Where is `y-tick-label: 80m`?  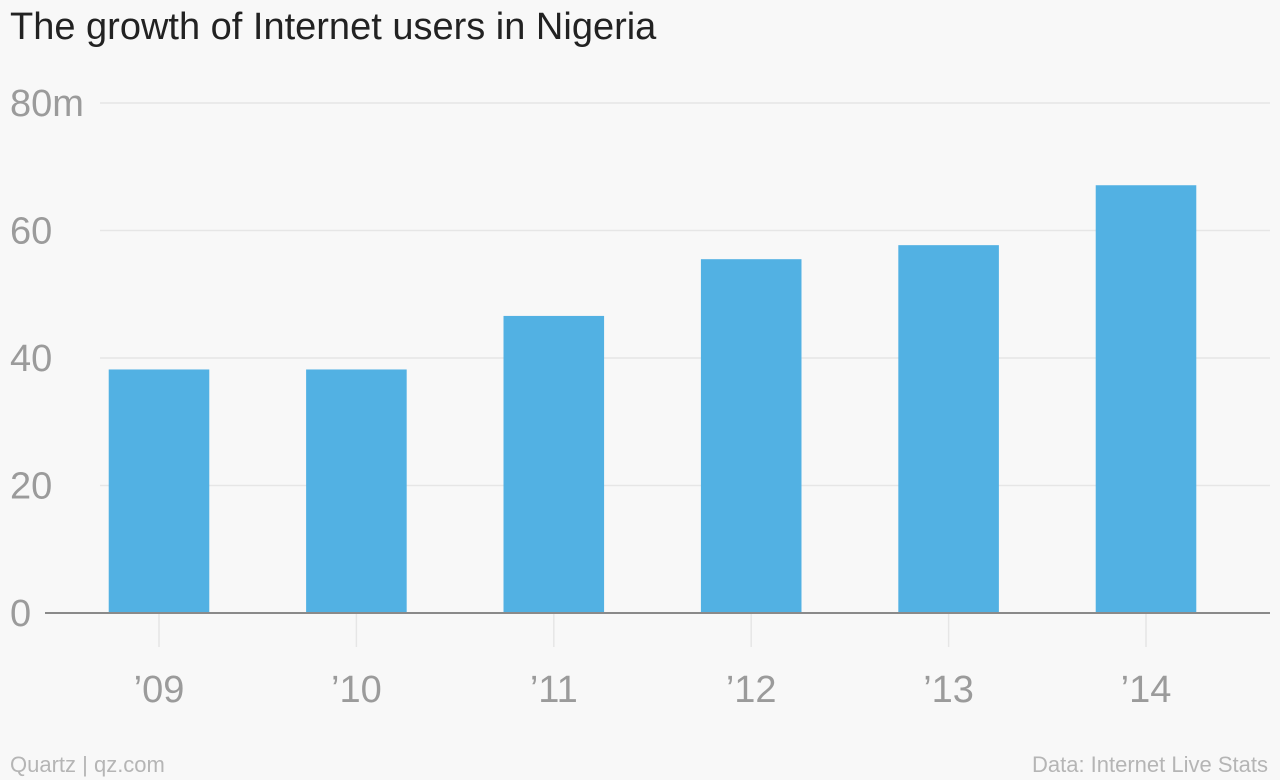
y-tick-label: 80m is located at coordinates (47, 104).